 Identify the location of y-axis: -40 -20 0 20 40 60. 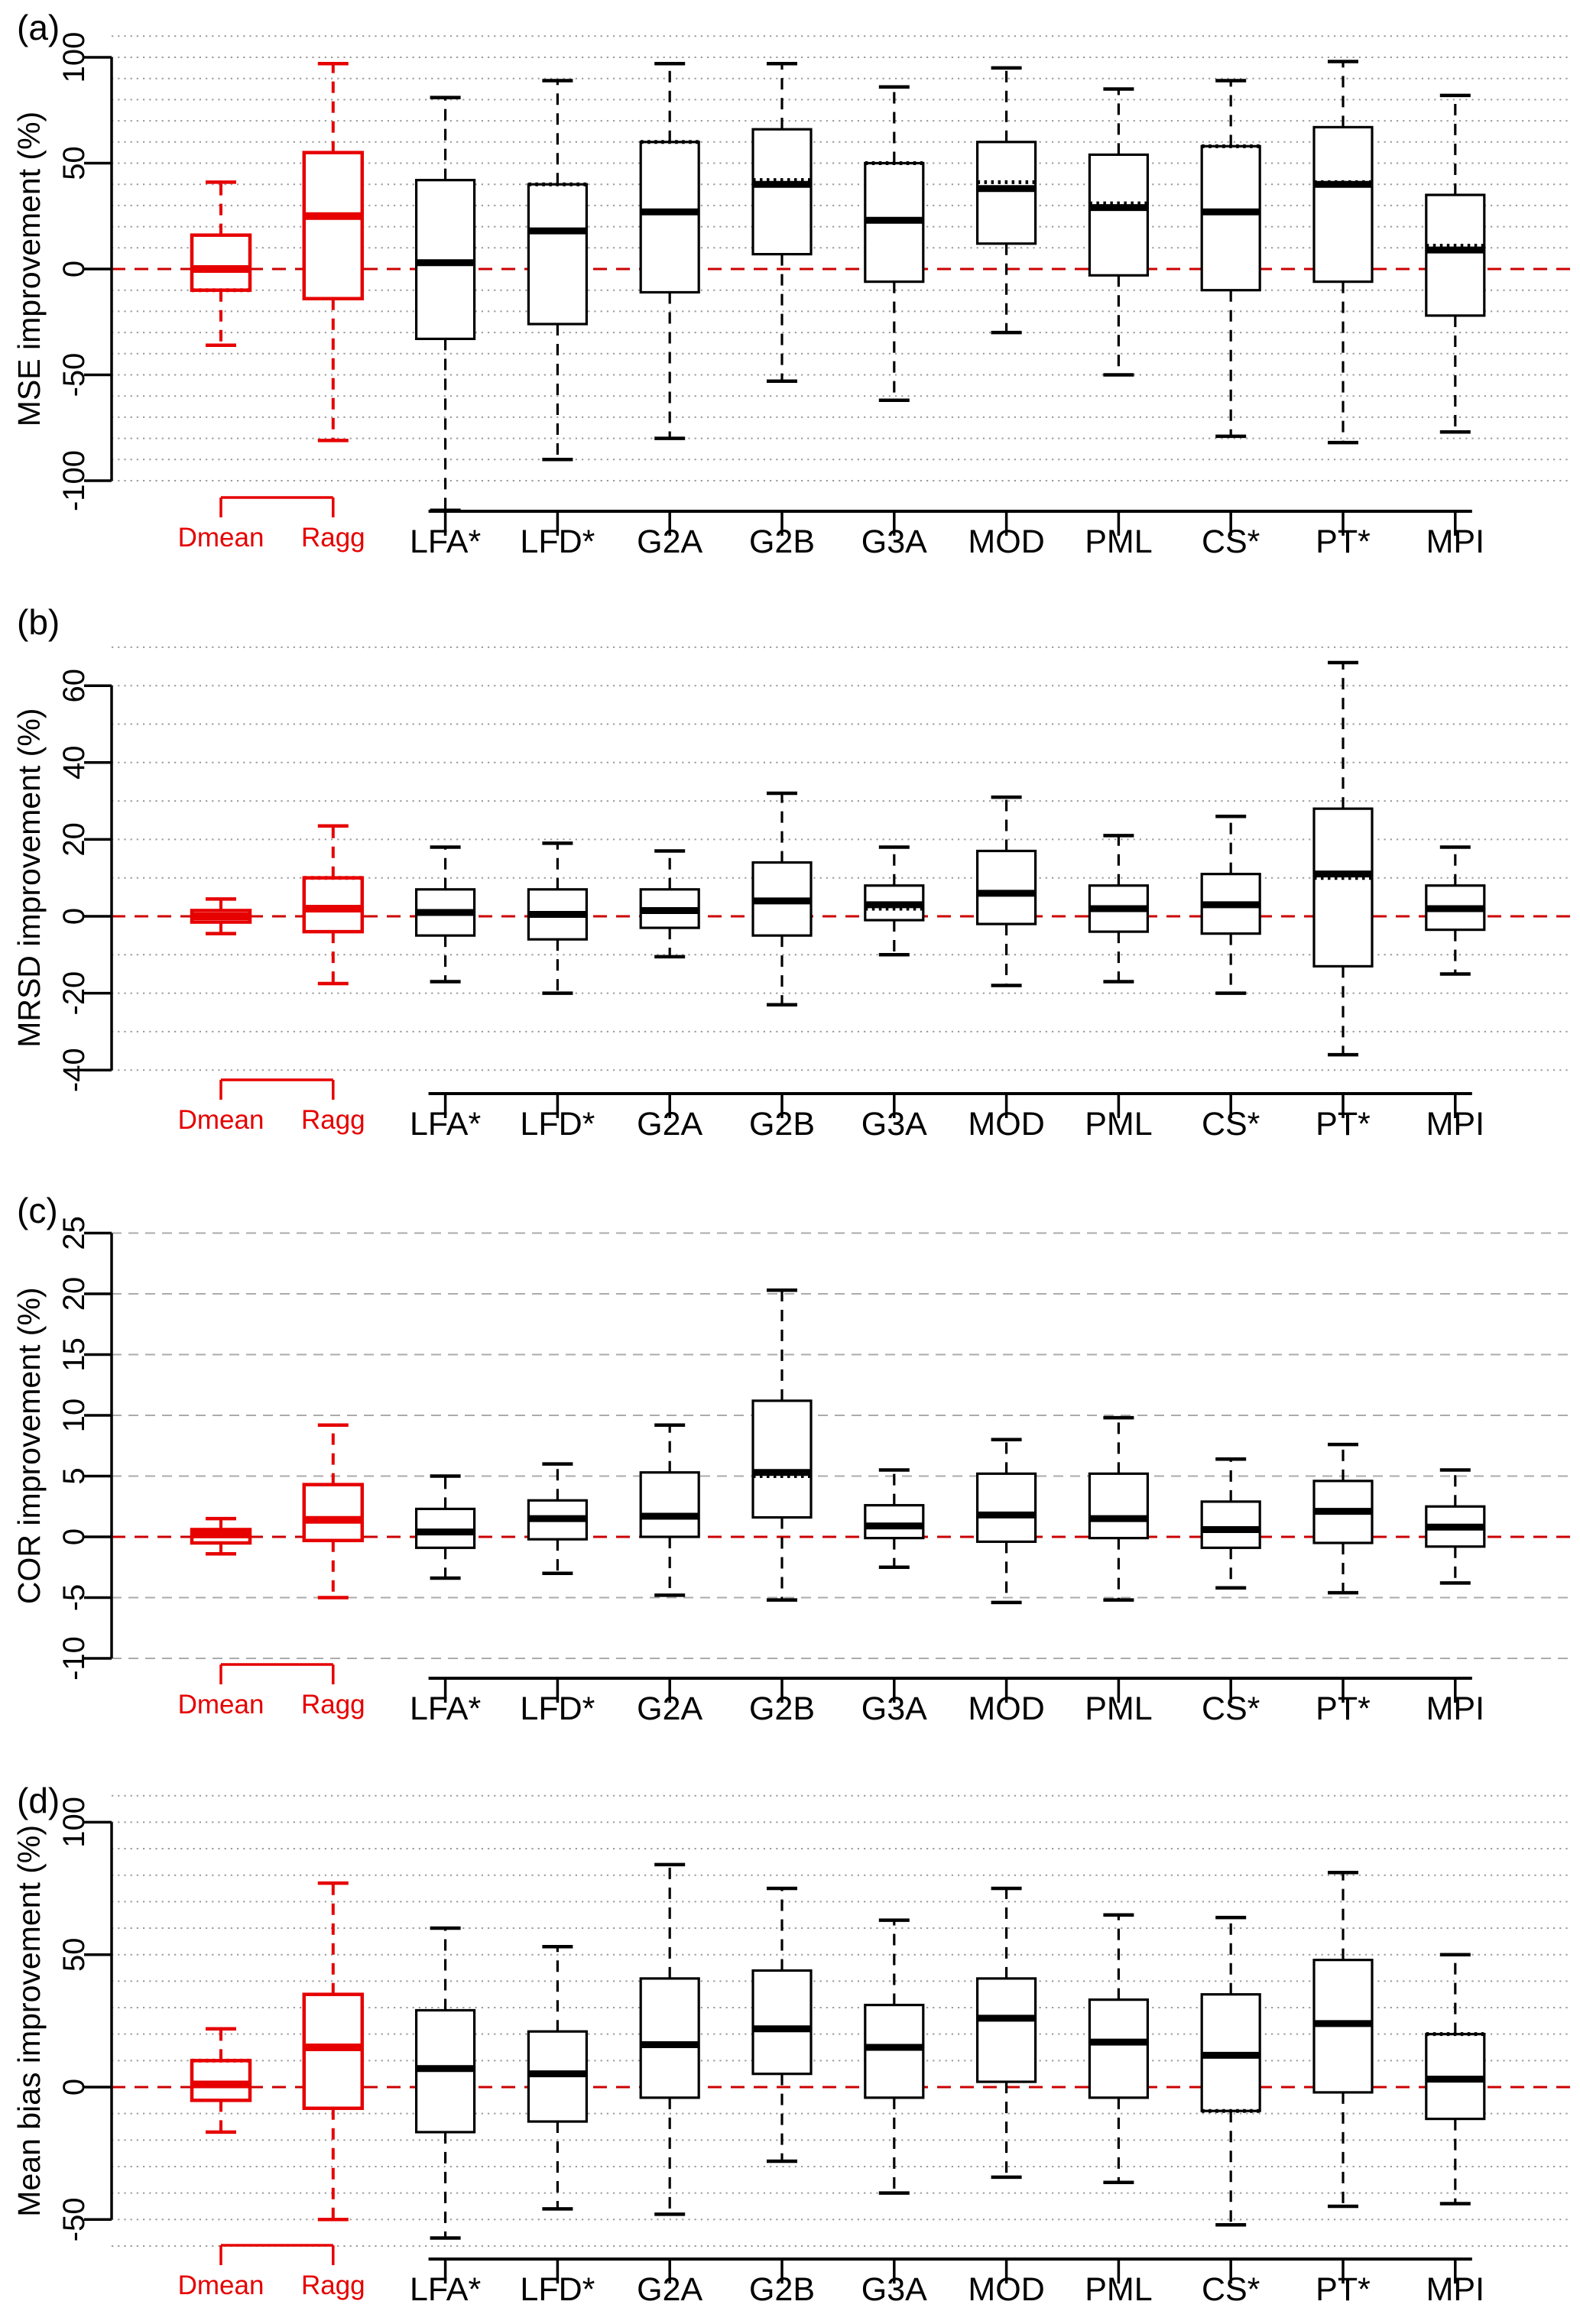
(85, 880).